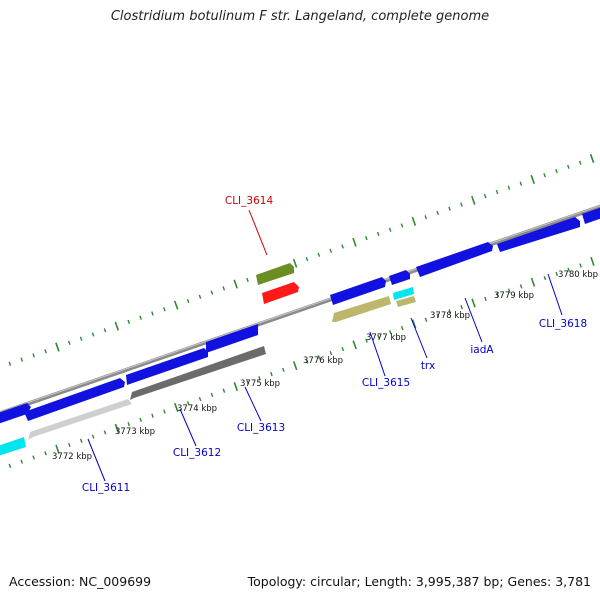 This screenshot has width=600, height=600. I want to click on gene-label-cli-3615: CLI_3615, so click(386, 383).